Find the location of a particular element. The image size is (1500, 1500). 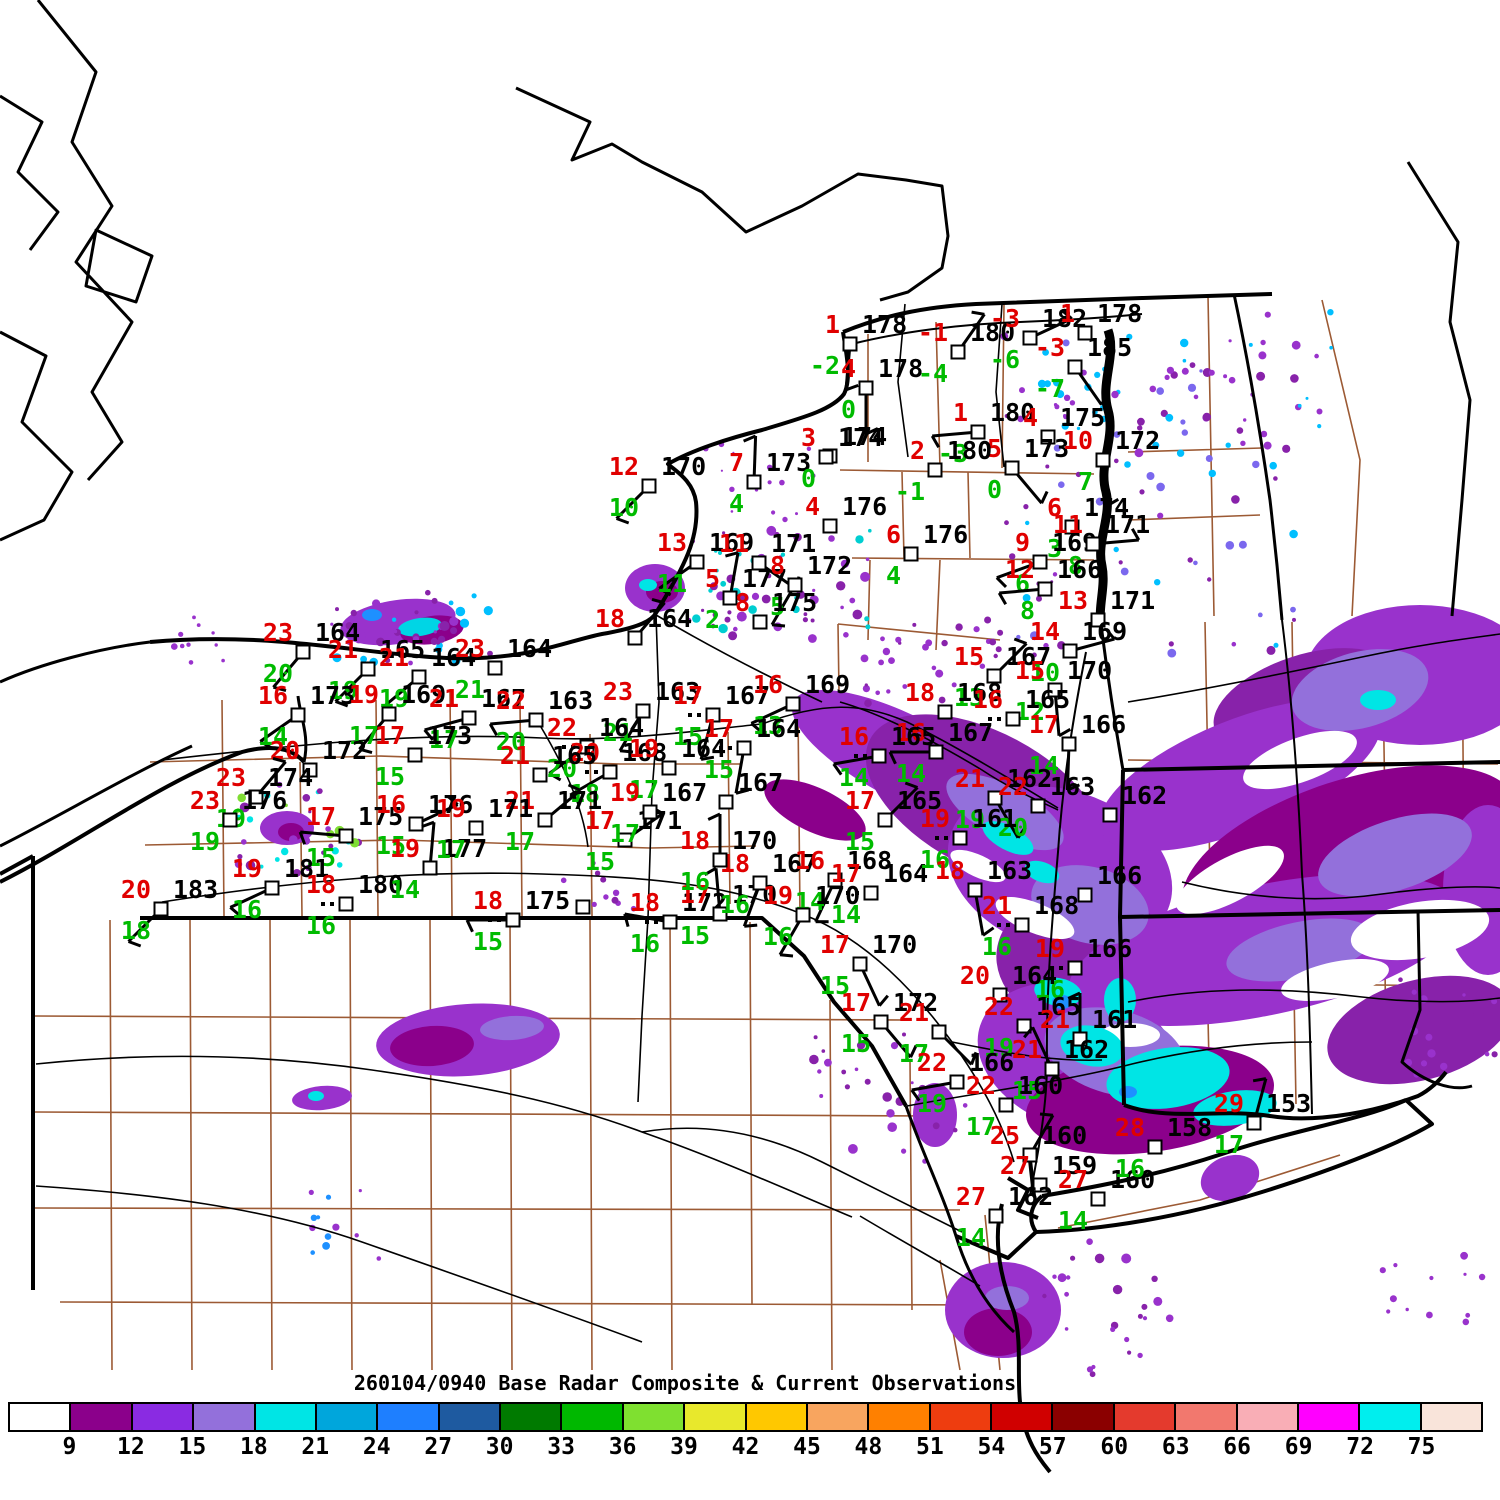

station-plot: 16 14 173 is located at coordinates (306, 716).